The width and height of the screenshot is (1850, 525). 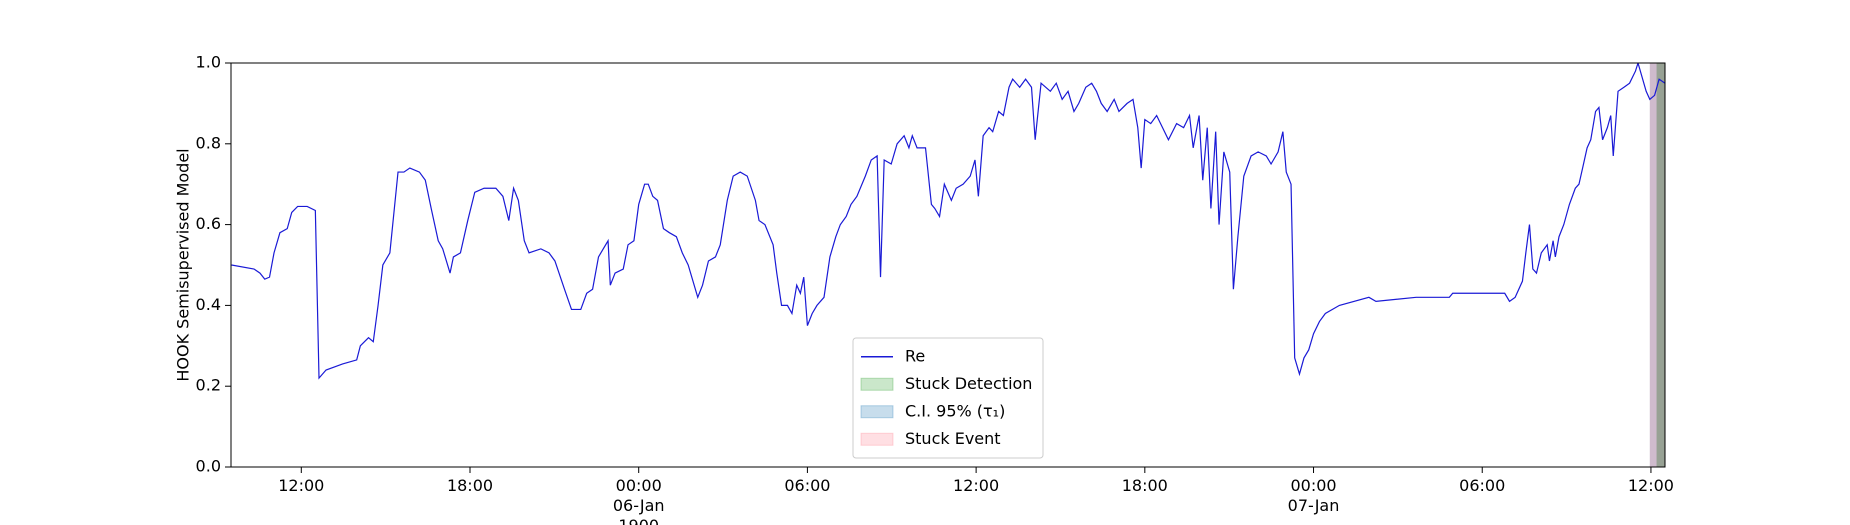 I want to click on y-tick-label: 0.8, so click(x=208, y=142).